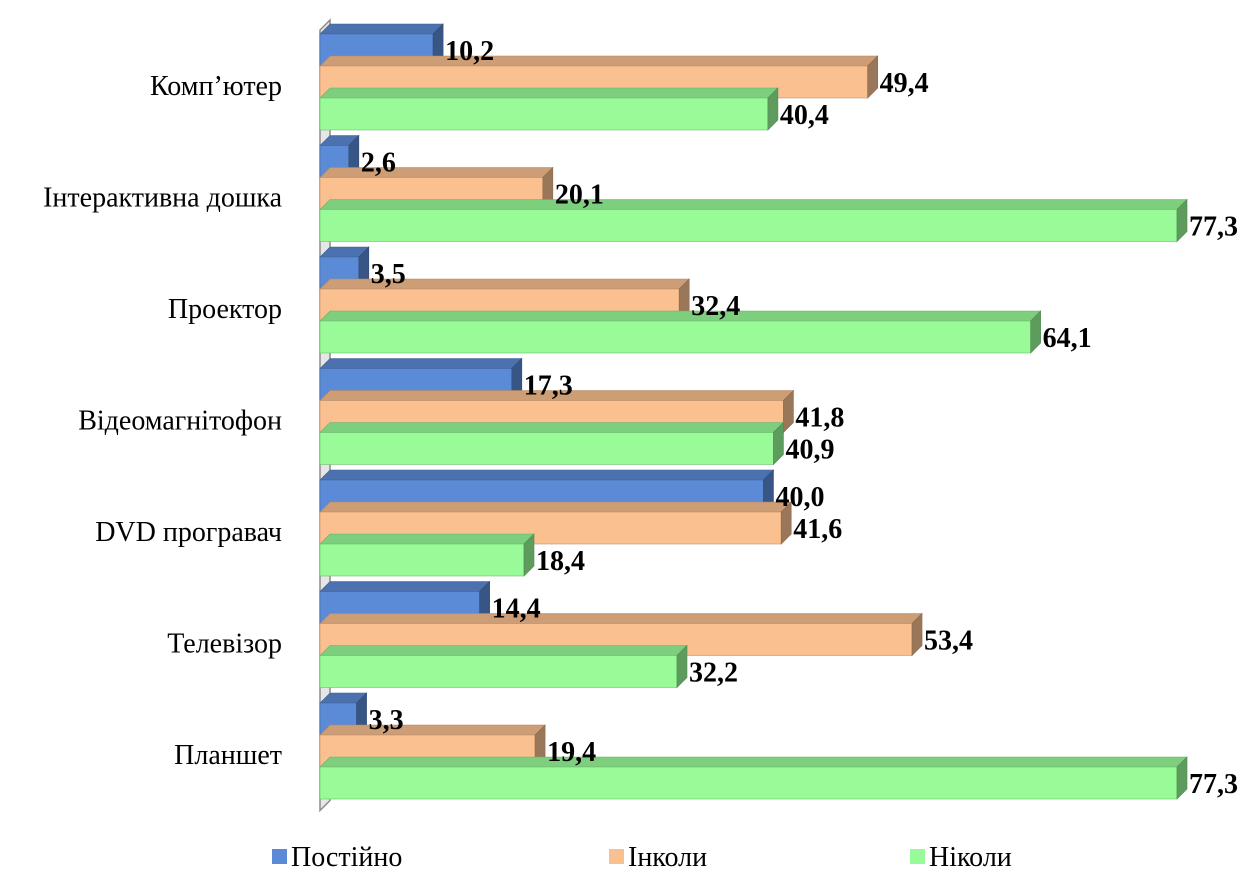 This screenshot has height=872, width=1252. Describe the element at coordinates (579, 195) in the screenshot. I see `data-label: 20,1` at that location.